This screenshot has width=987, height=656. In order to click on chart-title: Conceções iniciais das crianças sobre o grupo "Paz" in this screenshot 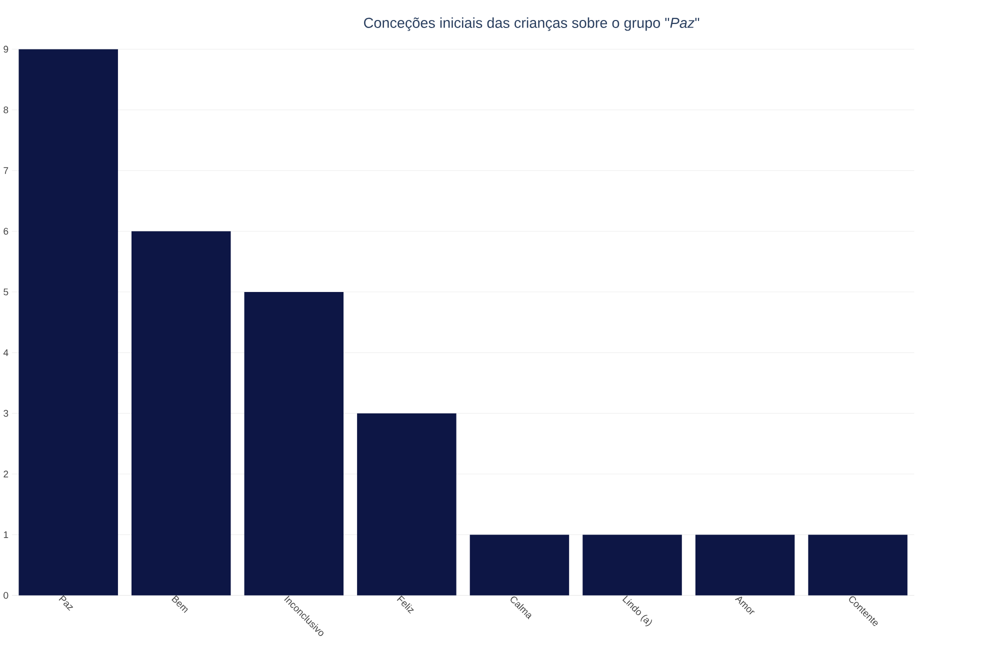, I will do `click(532, 24)`.